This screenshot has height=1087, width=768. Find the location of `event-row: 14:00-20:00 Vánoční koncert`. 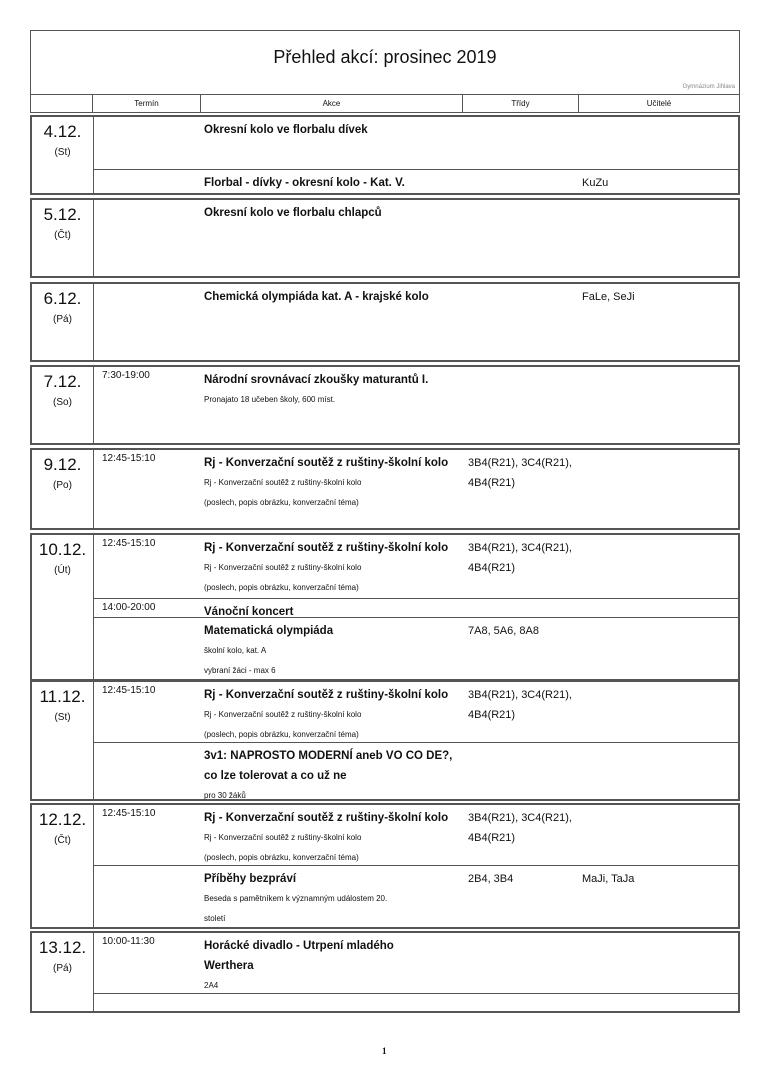

event-row: 14:00-20:00 Vánoční koncert is located at coordinates (416, 608).